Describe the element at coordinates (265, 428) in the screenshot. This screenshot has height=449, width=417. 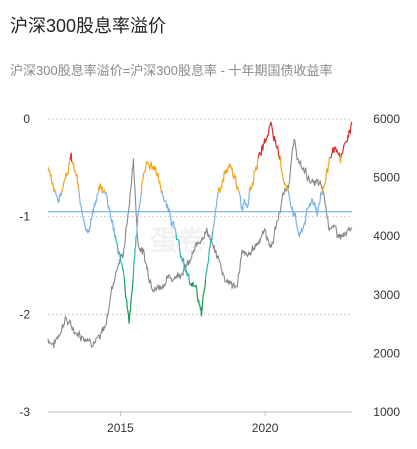
I see `x-tick-label: 2020` at that location.